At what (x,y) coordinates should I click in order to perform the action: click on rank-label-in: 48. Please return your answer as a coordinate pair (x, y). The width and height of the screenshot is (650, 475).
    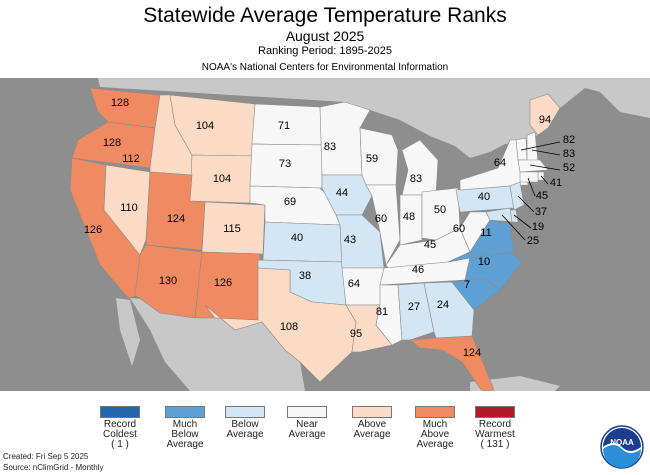
    Looking at the image, I should click on (409, 217).